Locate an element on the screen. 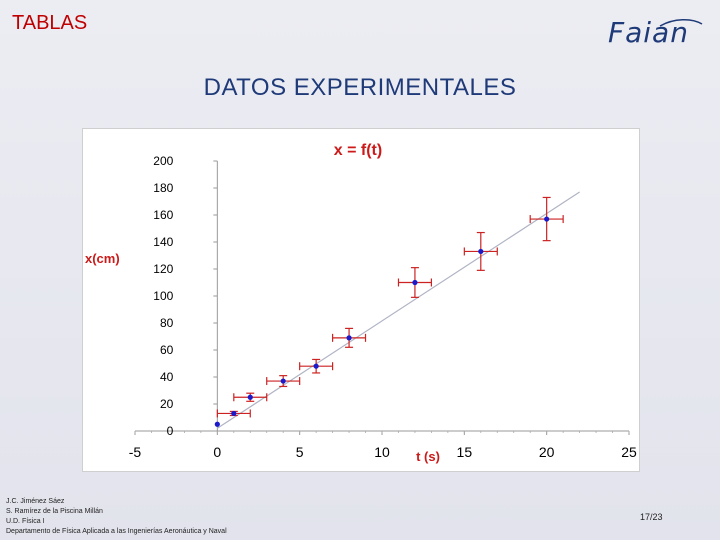  x-tick-label: 15 is located at coordinates (465, 452).